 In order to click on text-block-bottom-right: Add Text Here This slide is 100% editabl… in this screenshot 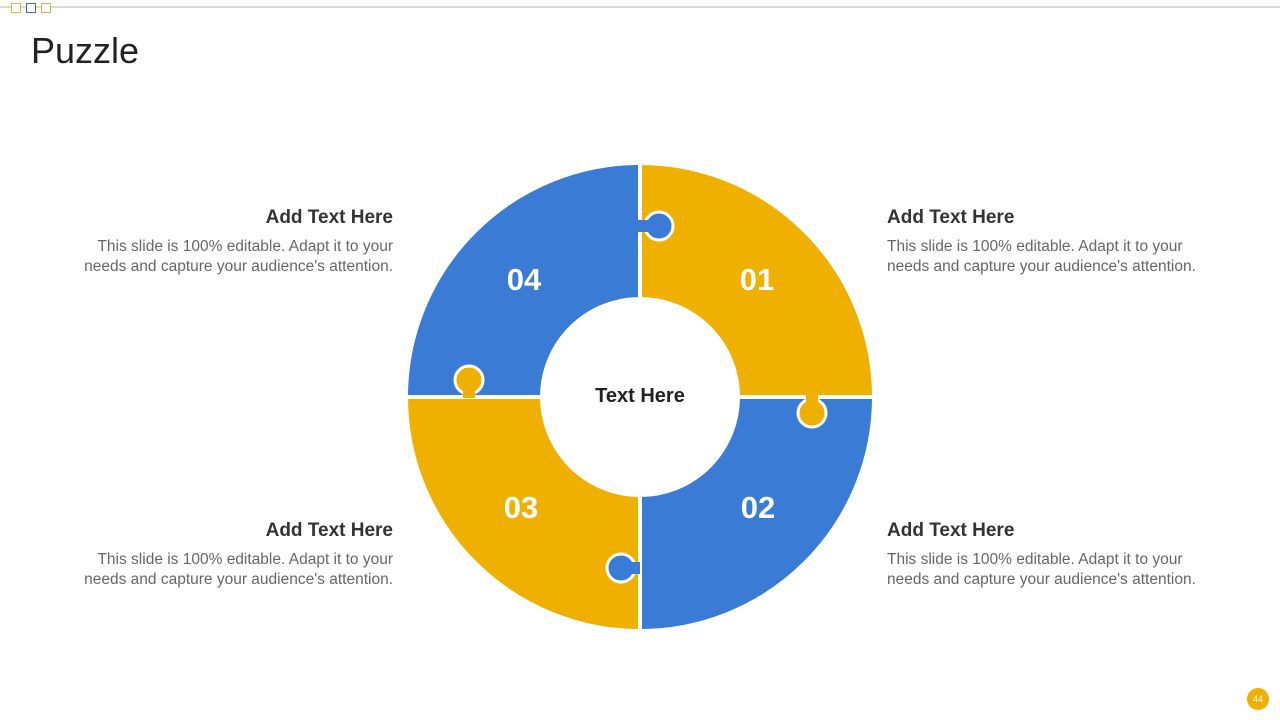, I will do `click(1052, 555)`.